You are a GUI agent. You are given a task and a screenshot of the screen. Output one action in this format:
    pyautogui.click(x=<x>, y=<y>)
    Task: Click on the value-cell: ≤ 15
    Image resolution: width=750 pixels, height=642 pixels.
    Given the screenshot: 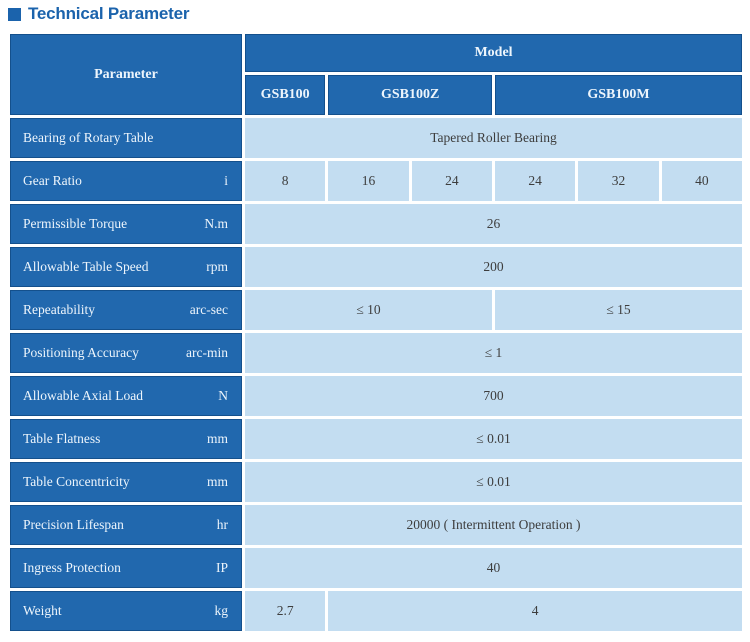 What is the action you would take?
    pyautogui.click(x=618, y=310)
    